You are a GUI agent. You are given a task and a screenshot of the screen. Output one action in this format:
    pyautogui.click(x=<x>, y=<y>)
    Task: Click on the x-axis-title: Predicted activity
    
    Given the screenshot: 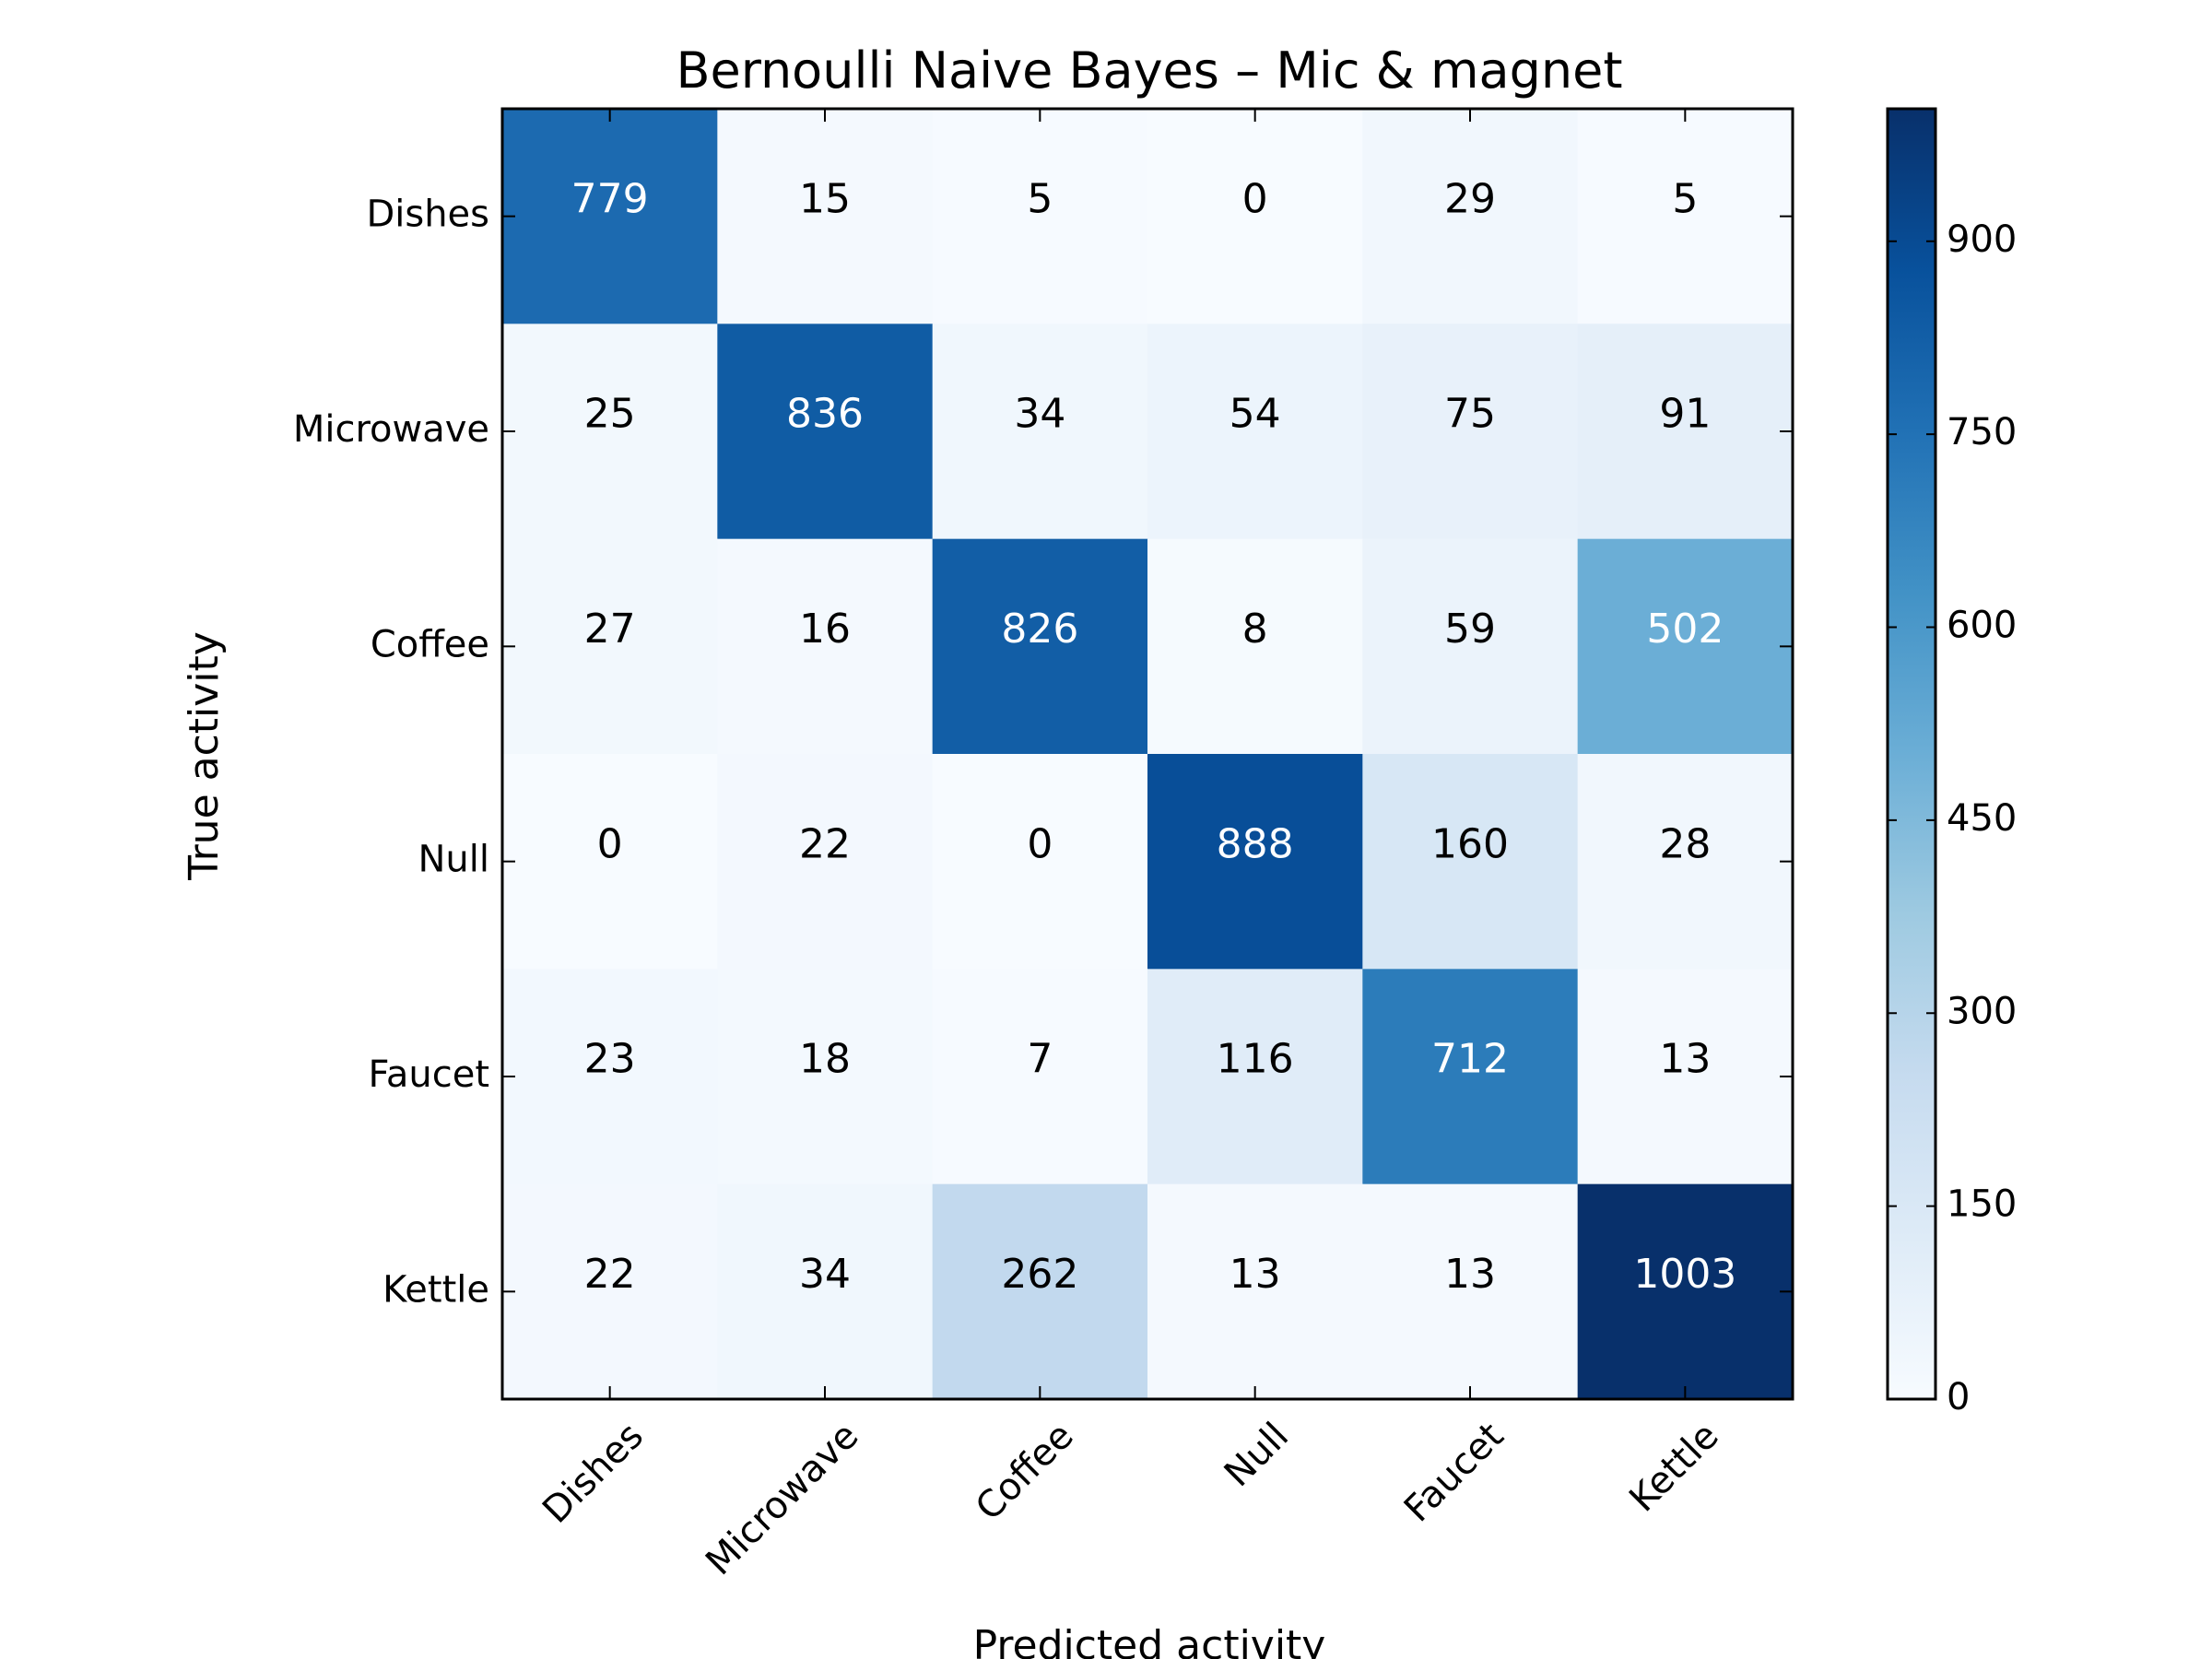 What is the action you would take?
    pyautogui.click(x=1149, y=1640)
    